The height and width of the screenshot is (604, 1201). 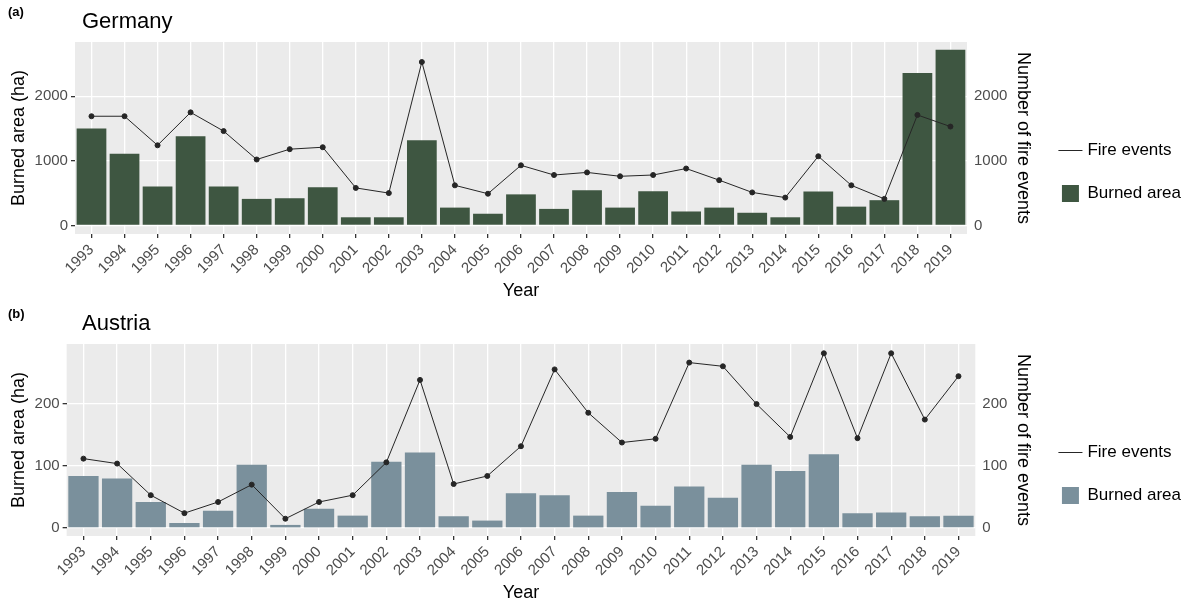 I want to click on y2-tick-label: 100, so click(x=995, y=465).